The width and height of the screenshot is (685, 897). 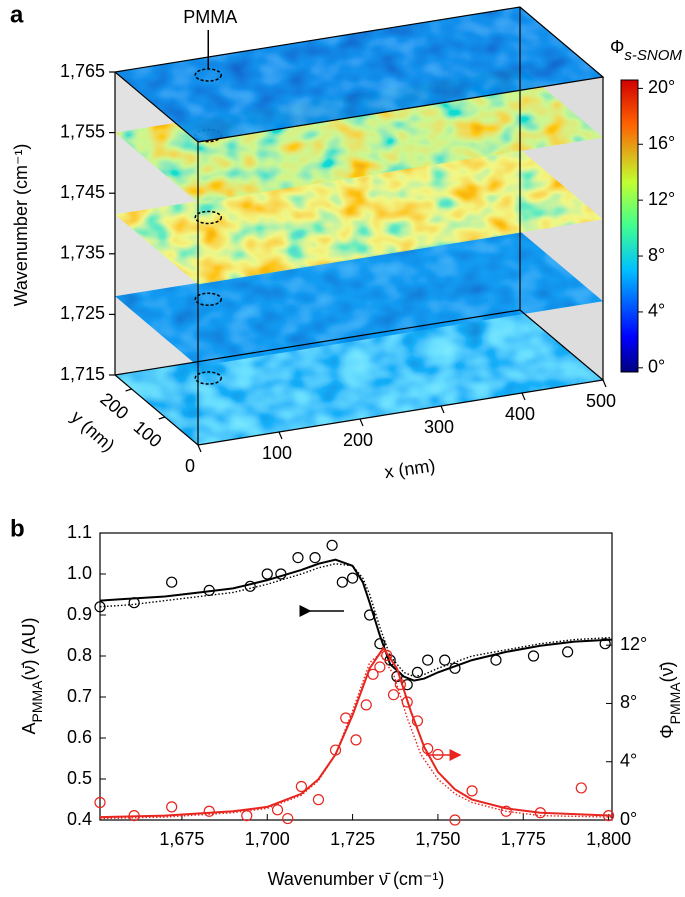 I want to click on x-tick-label: 1,775, so click(x=523, y=839).